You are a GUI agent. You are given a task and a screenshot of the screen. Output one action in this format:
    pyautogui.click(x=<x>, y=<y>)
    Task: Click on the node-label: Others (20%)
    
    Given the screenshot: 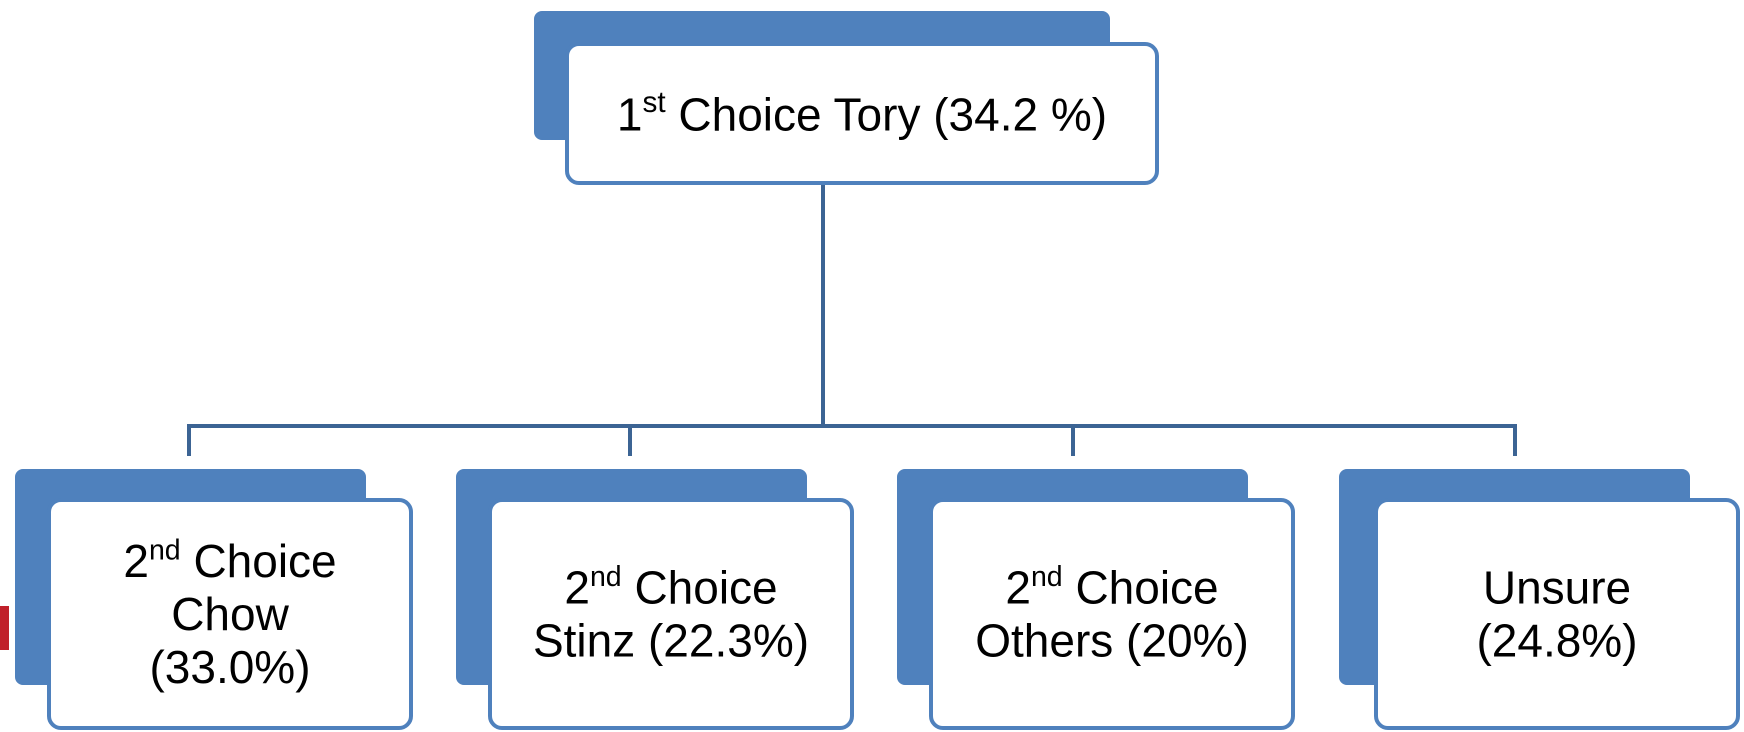 What is the action you would take?
    pyautogui.click(x=1112, y=641)
    